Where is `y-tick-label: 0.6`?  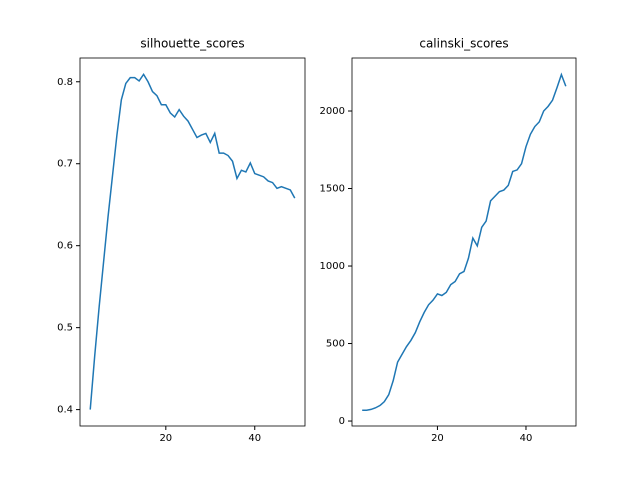
y-tick-label: 0.6 is located at coordinates (65, 246).